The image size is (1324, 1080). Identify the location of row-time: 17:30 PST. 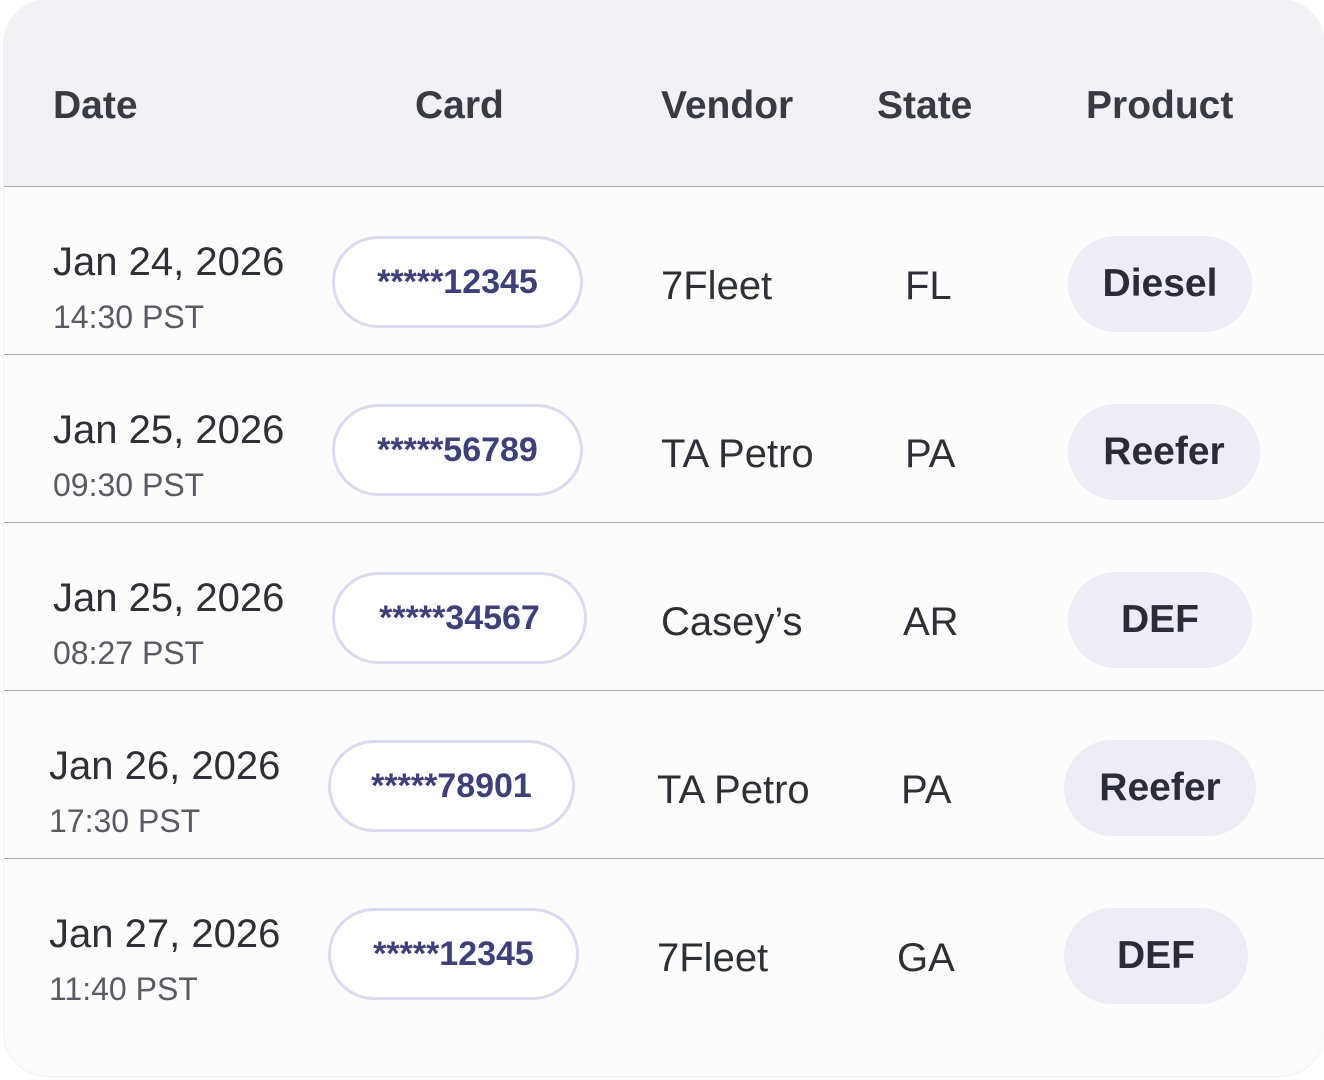
(125, 821).